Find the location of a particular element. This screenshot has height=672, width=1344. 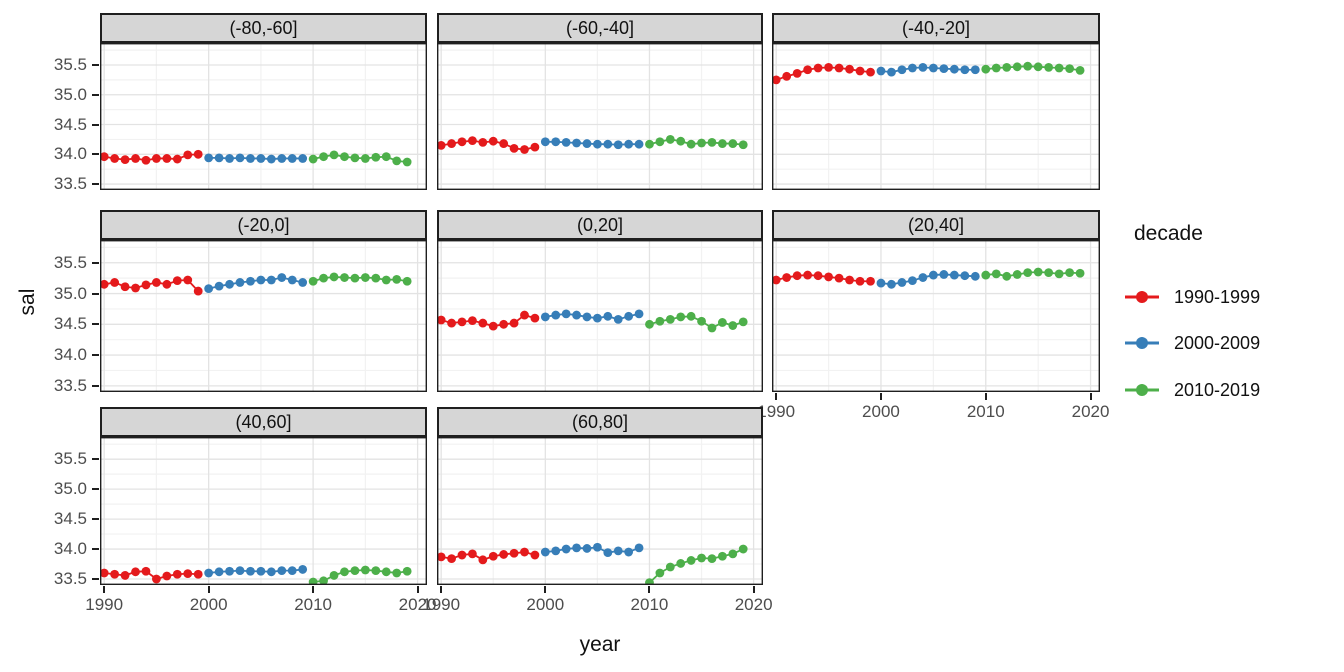

facet-strip: (0,20] is located at coordinates (600, 225).